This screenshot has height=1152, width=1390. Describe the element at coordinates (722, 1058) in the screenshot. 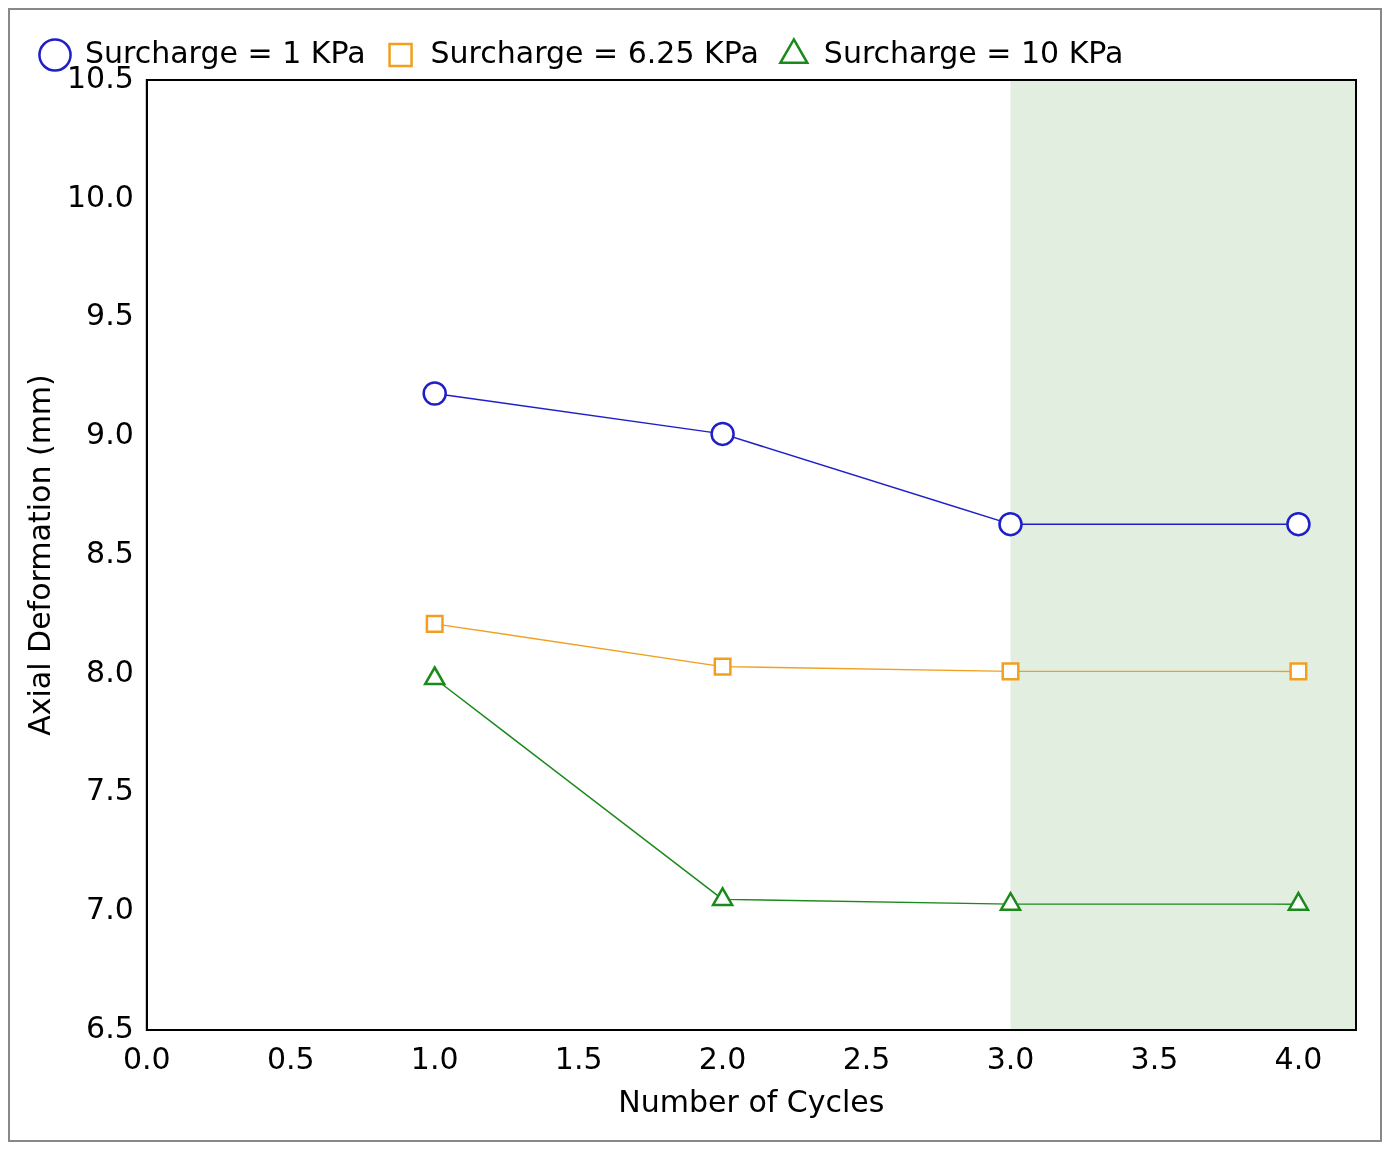

I see `x-tick-label: 2.0` at that location.